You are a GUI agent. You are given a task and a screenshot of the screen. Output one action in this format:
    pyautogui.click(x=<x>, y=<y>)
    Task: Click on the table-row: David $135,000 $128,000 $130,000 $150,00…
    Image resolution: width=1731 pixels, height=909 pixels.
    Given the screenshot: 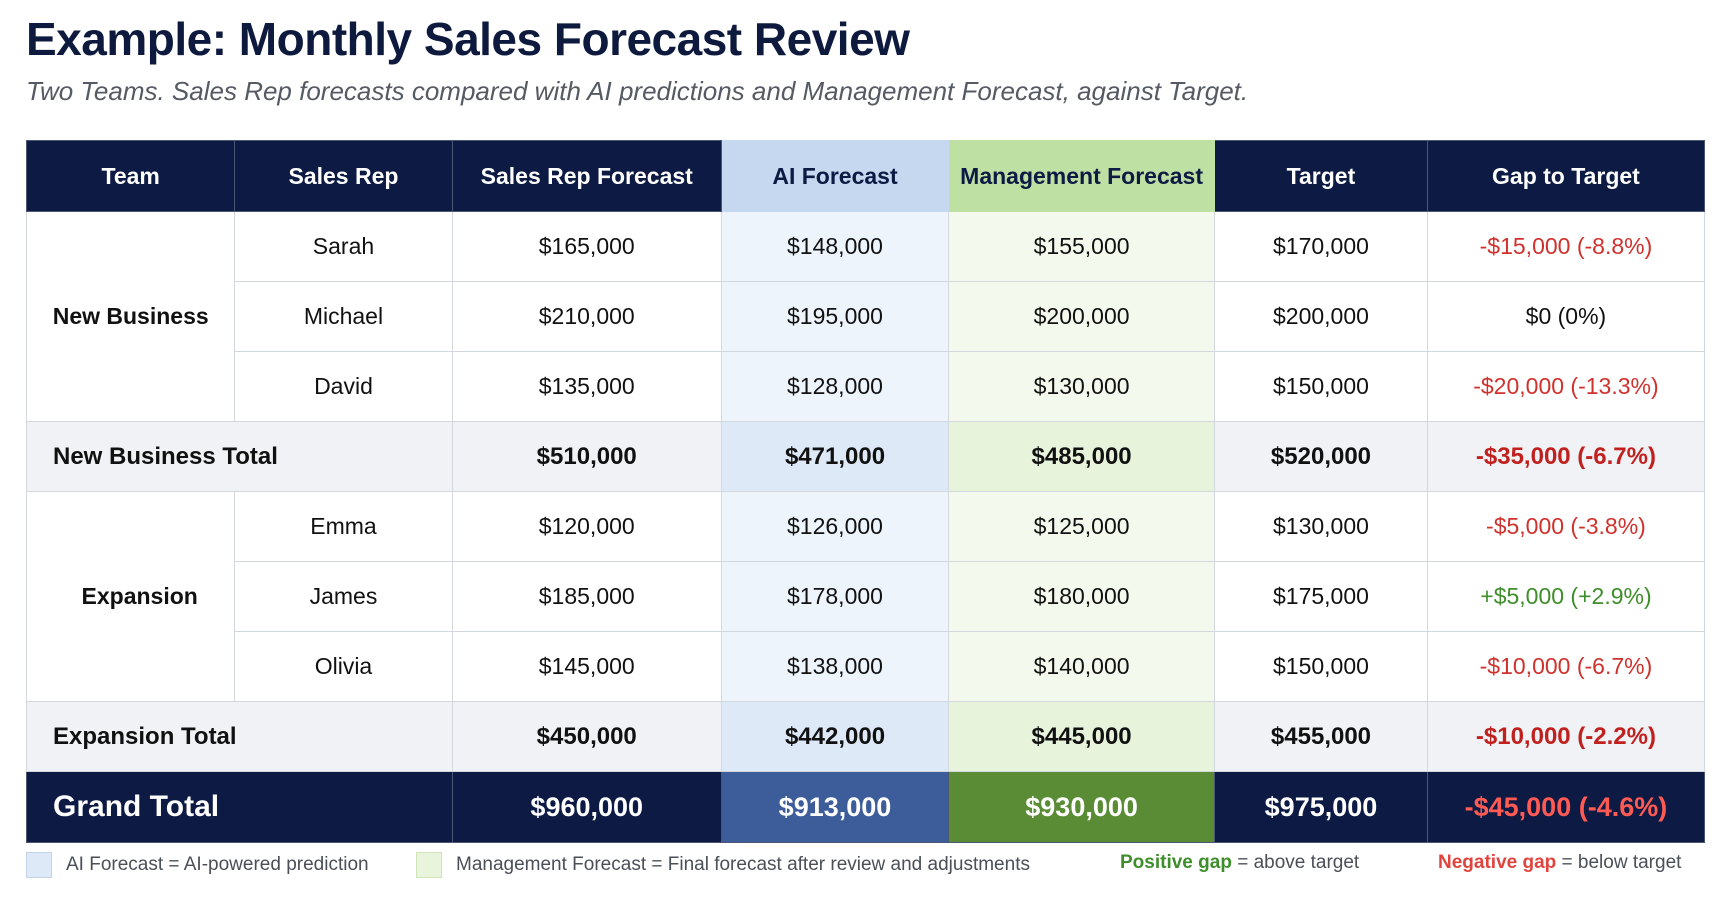 What is the action you would take?
    pyautogui.click(x=866, y=386)
    